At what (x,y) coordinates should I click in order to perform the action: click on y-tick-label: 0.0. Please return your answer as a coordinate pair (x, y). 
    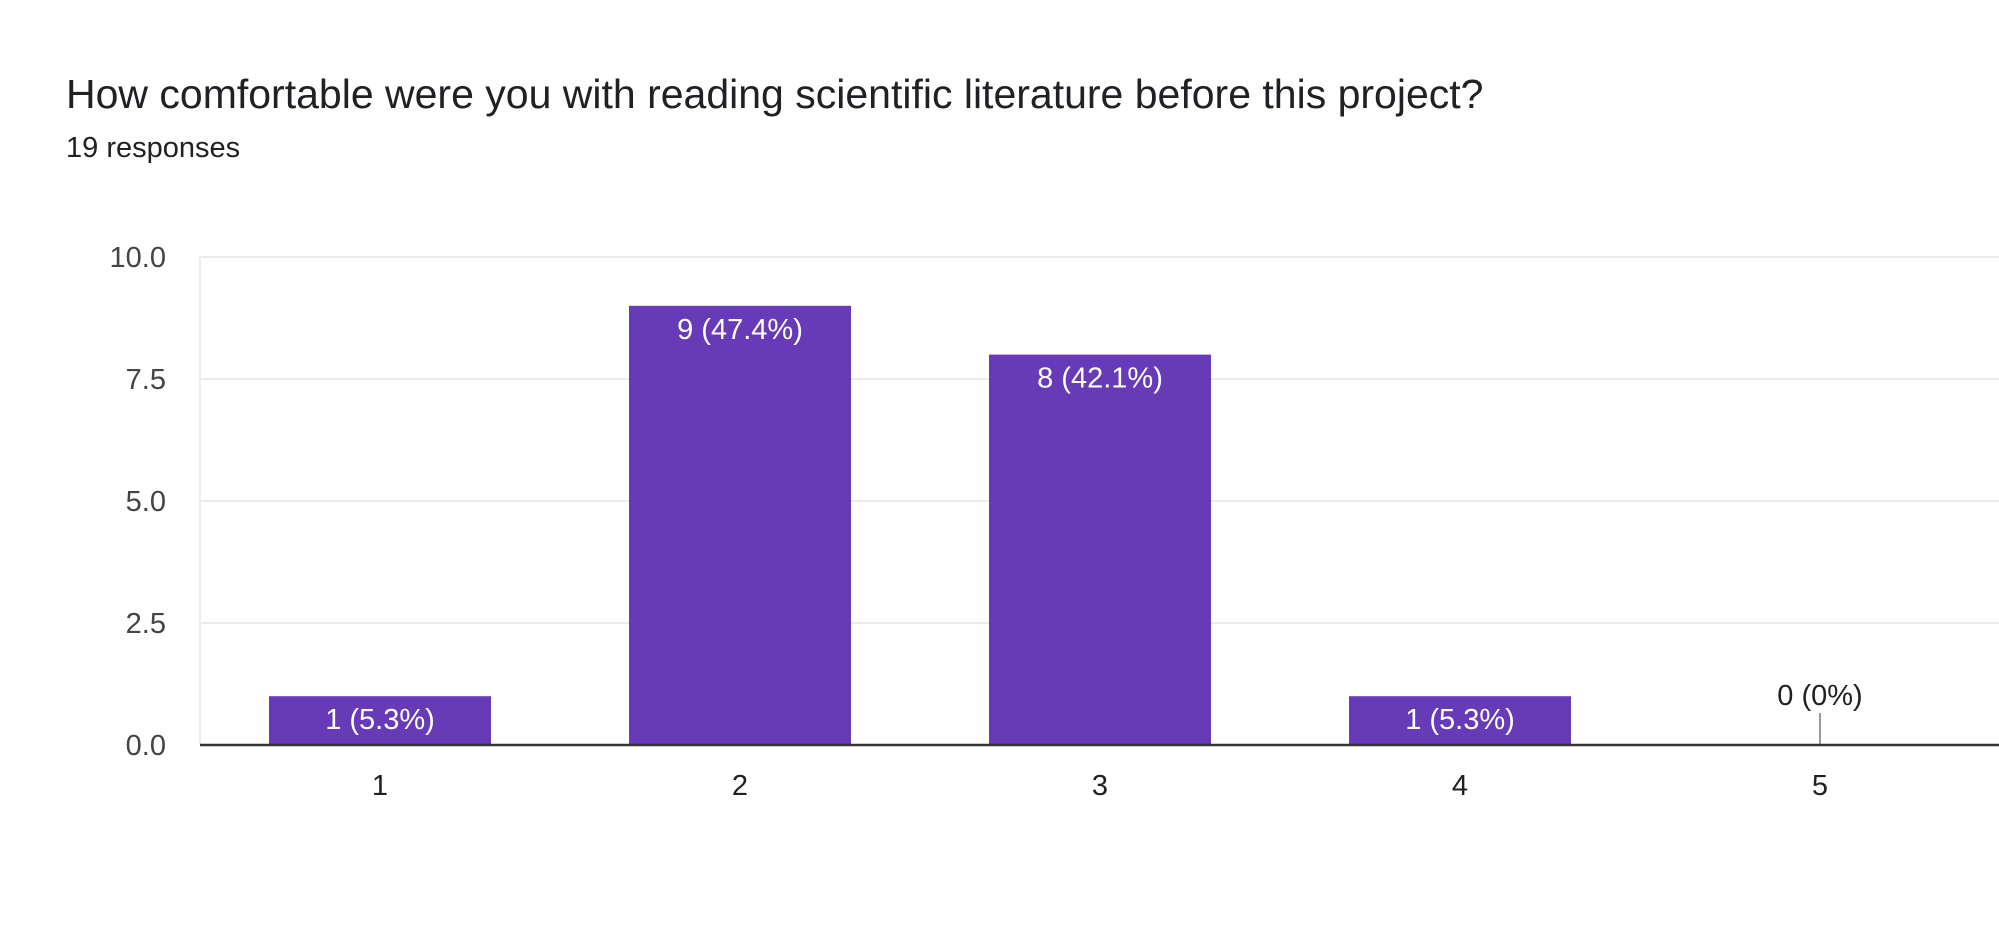
    Looking at the image, I should click on (146, 746).